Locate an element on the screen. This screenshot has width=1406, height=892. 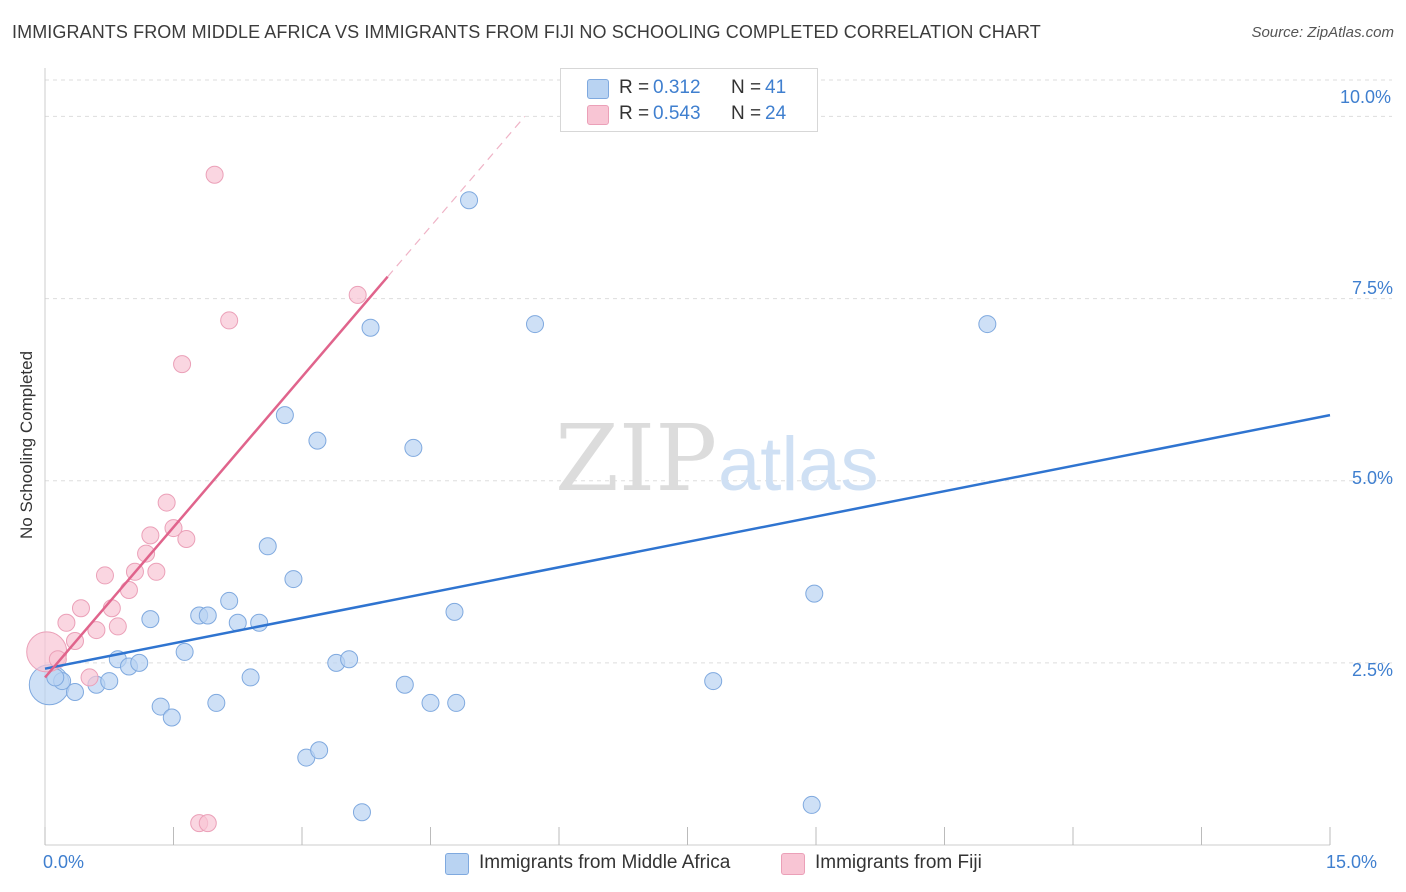
y-tick-label: 2.5% is located at coordinates (1373, 670).